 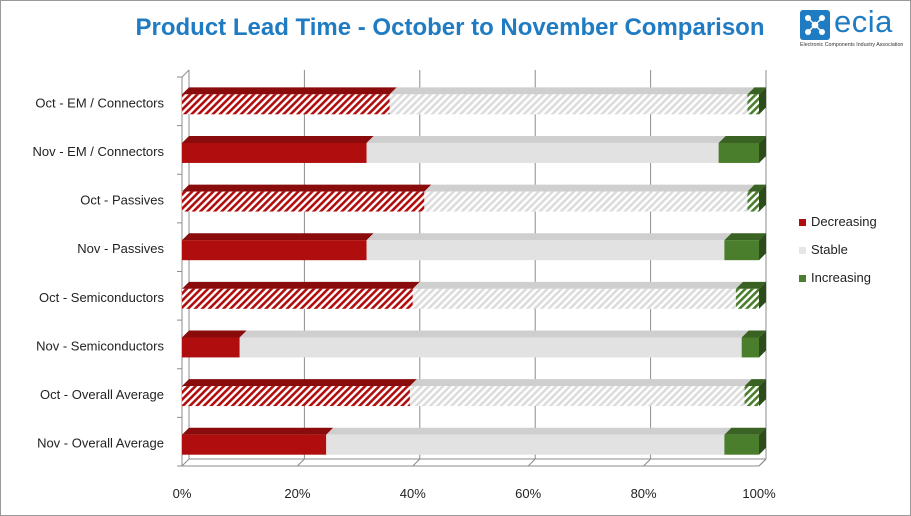 I want to click on legend-label-stable: Stable, so click(x=829, y=249).